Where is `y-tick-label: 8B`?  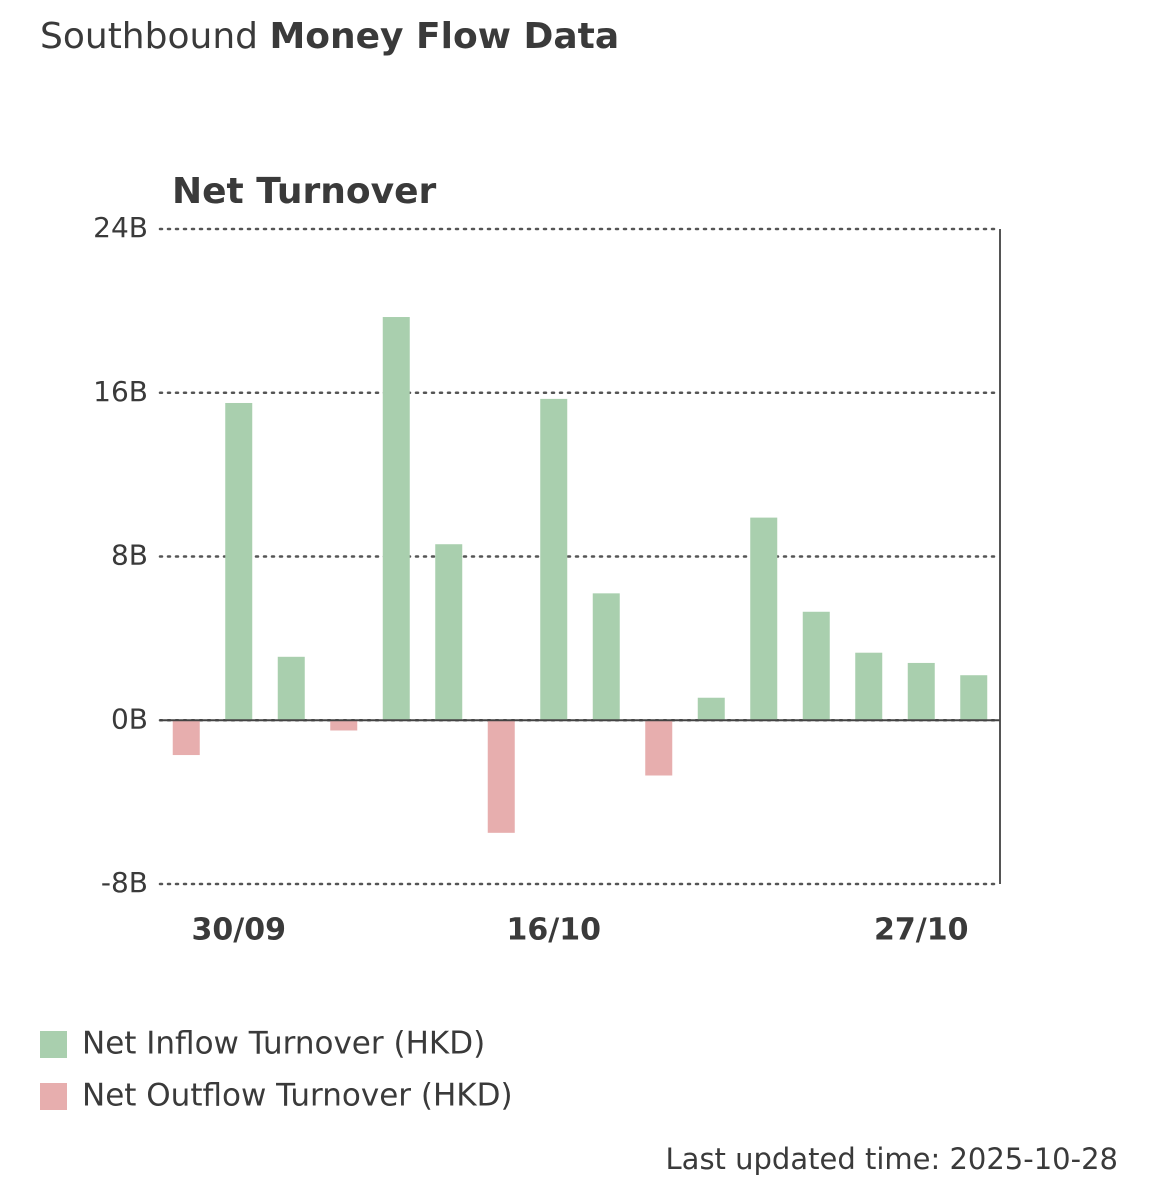 y-tick-label: 8B is located at coordinates (129, 555).